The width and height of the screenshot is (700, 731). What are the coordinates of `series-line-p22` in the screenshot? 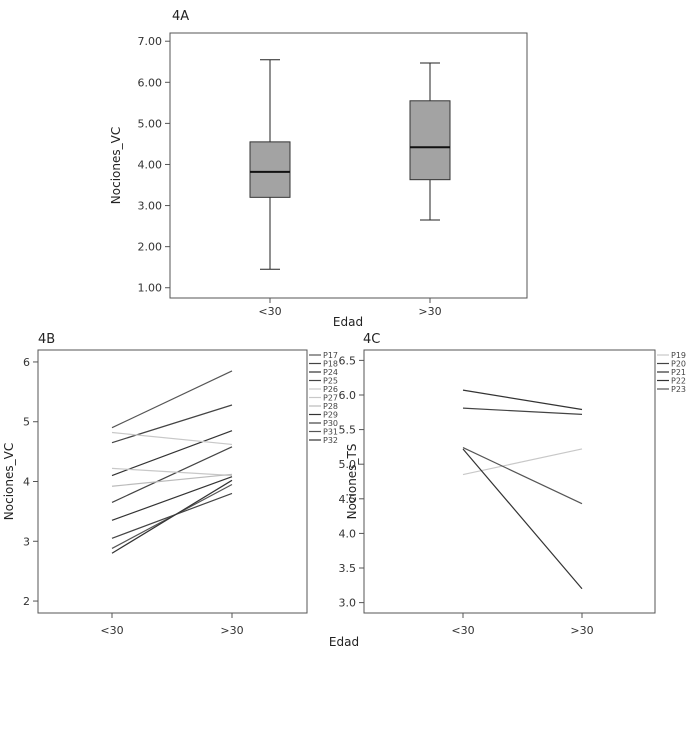 It's located at (522, 519).